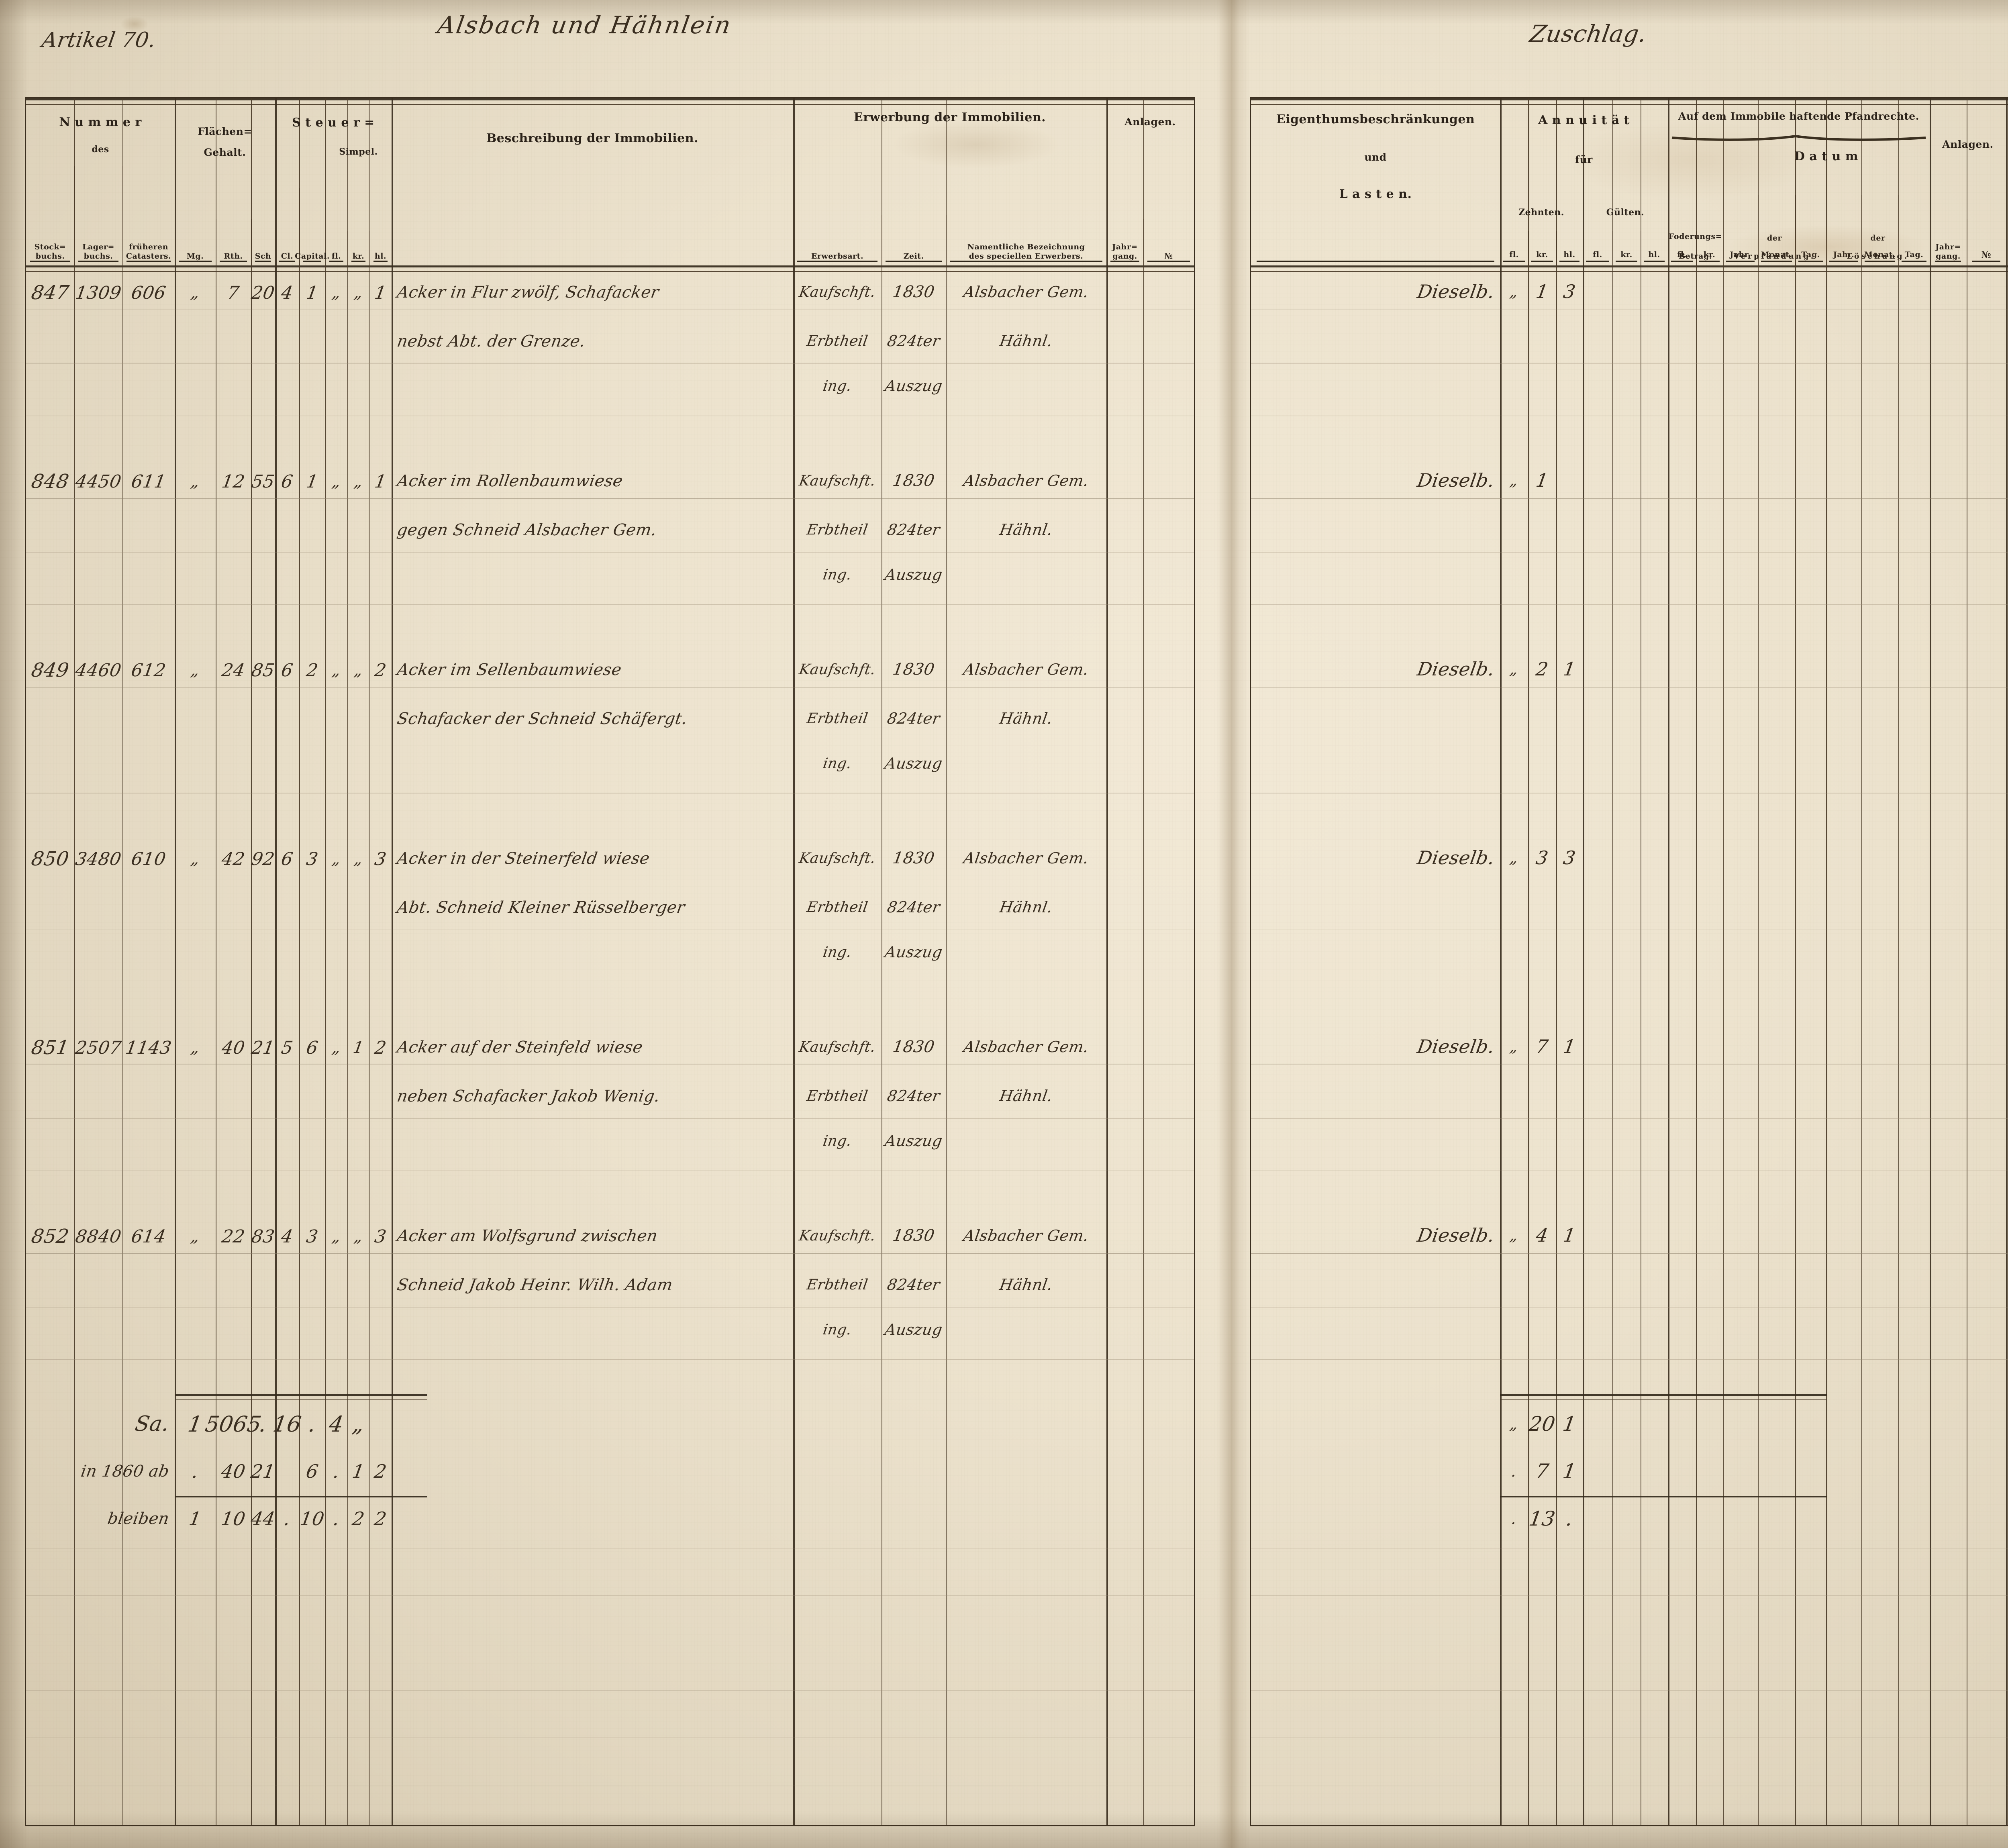 The height and width of the screenshot is (1848, 2008). I want to click on totals-sch: 21, so click(263, 1471).